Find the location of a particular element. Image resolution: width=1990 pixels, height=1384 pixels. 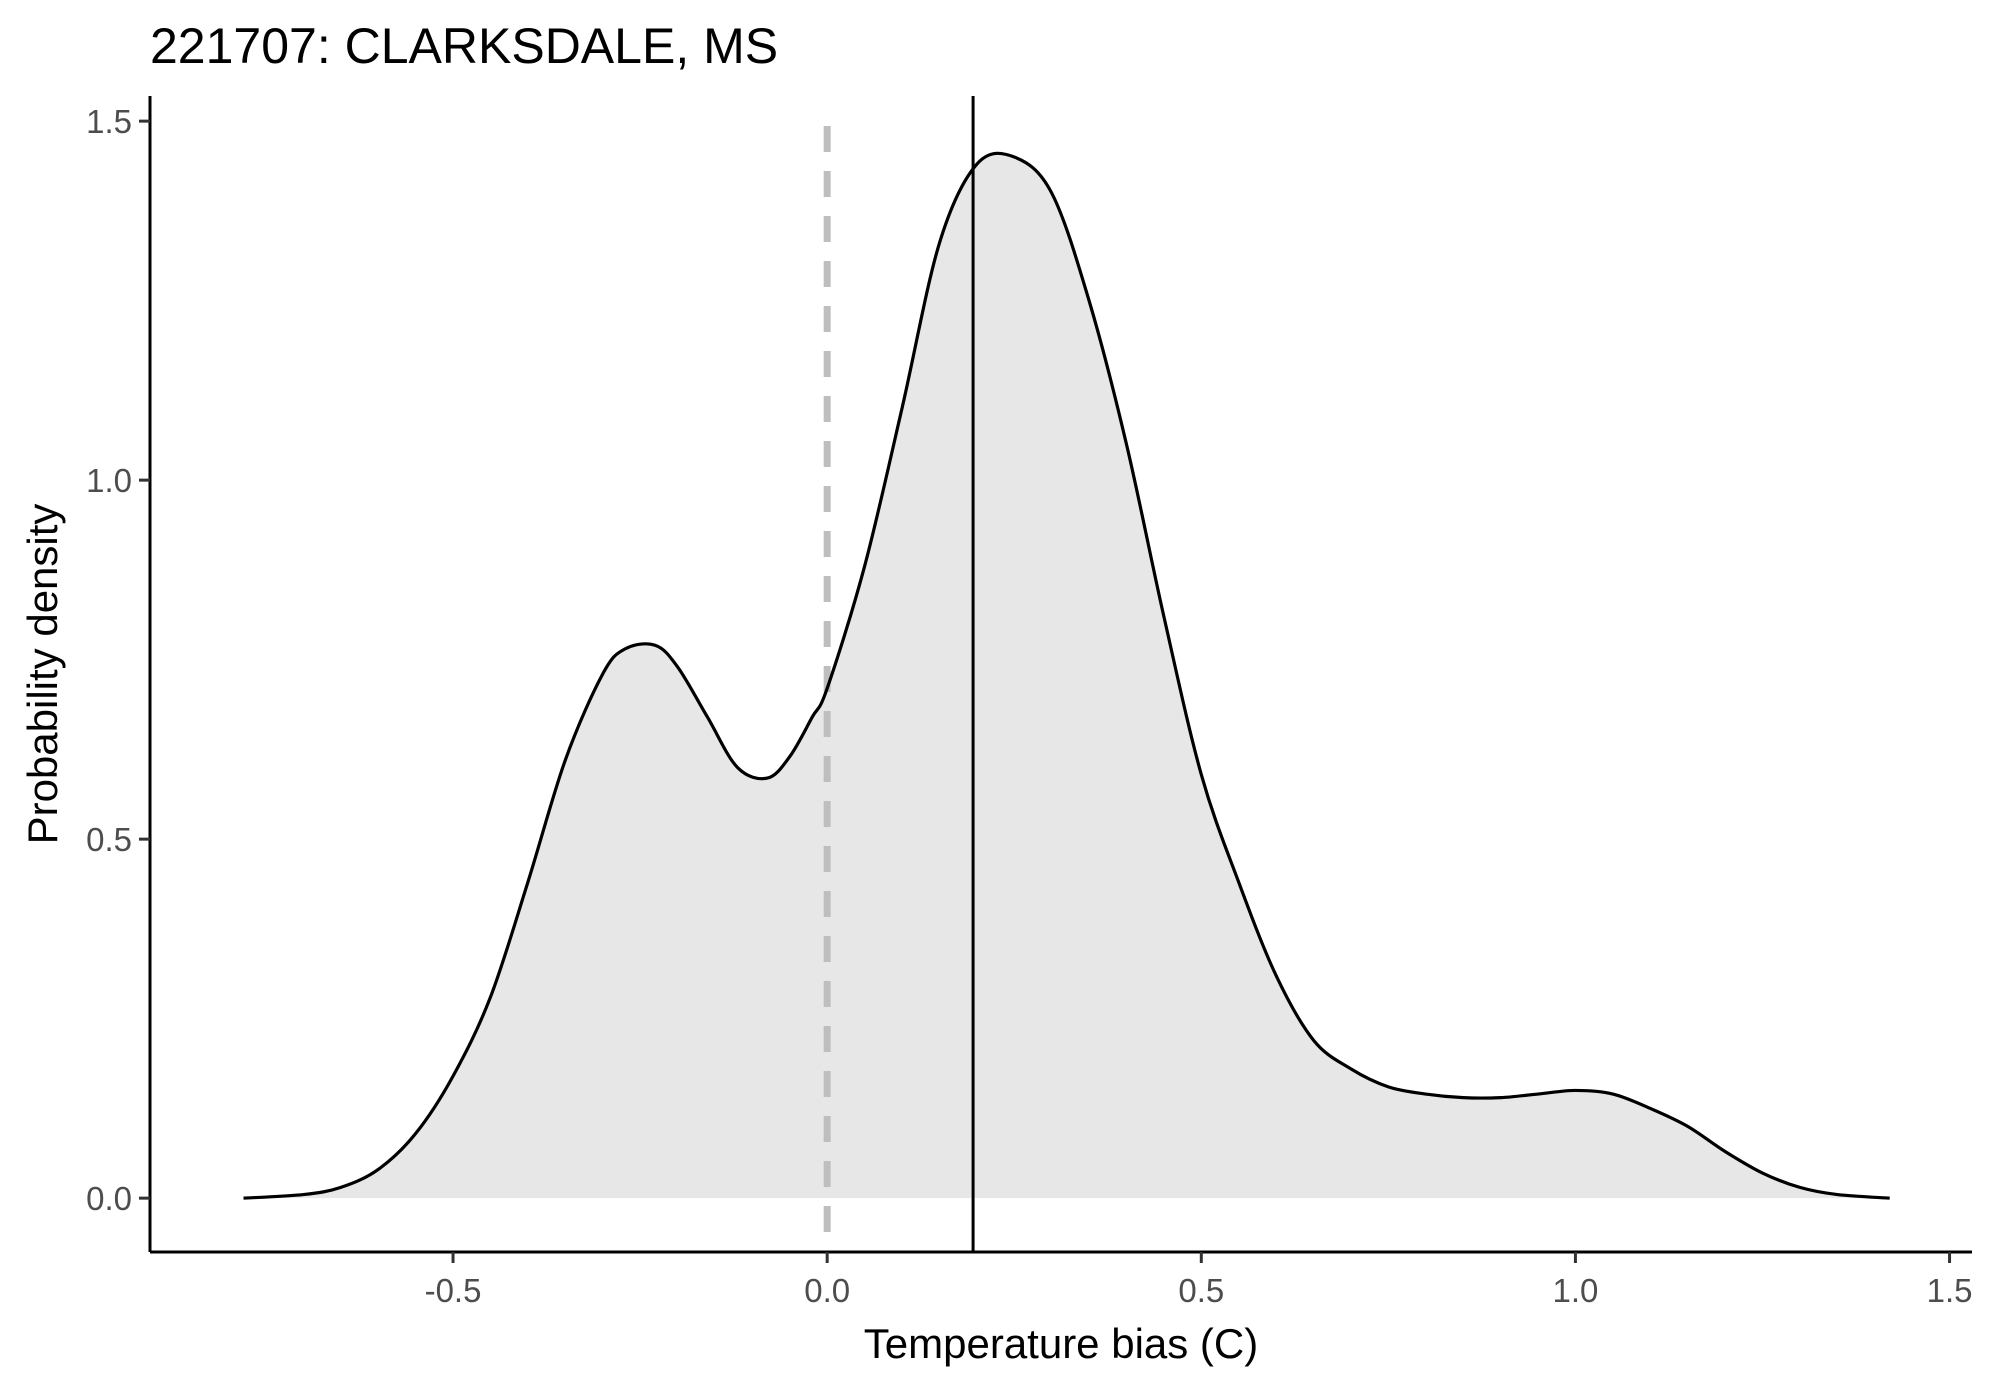

y-tick-label: 1.0 is located at coordinates (109, 480).